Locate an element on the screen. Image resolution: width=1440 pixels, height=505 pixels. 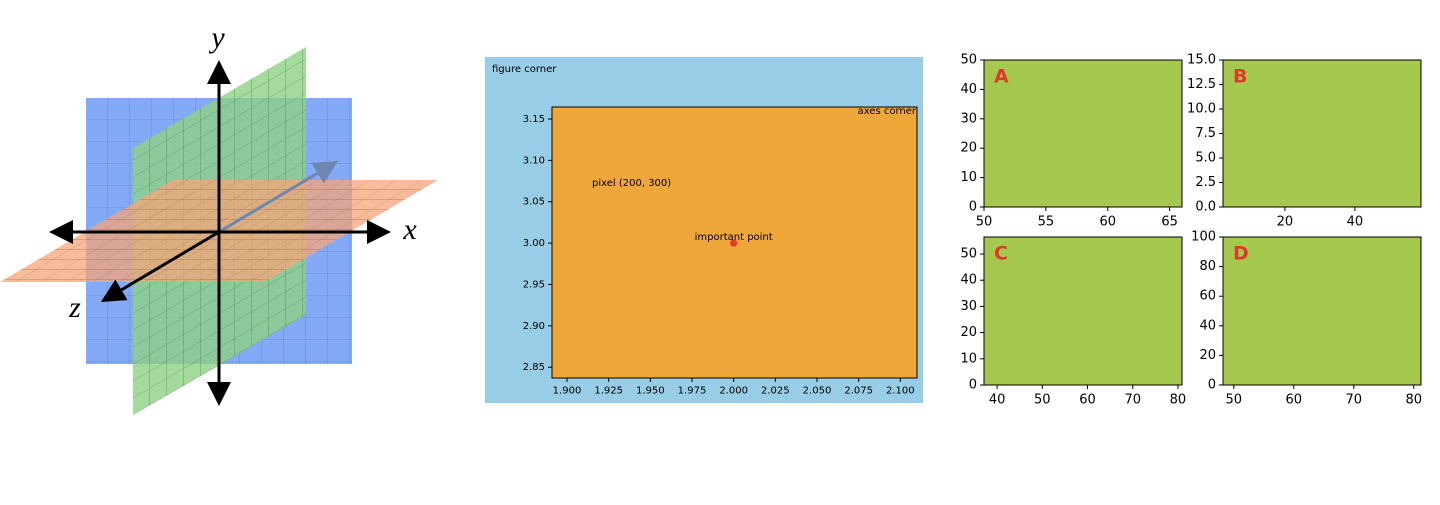
y-tick-label: 60 is located at coordinates (1207, 296).